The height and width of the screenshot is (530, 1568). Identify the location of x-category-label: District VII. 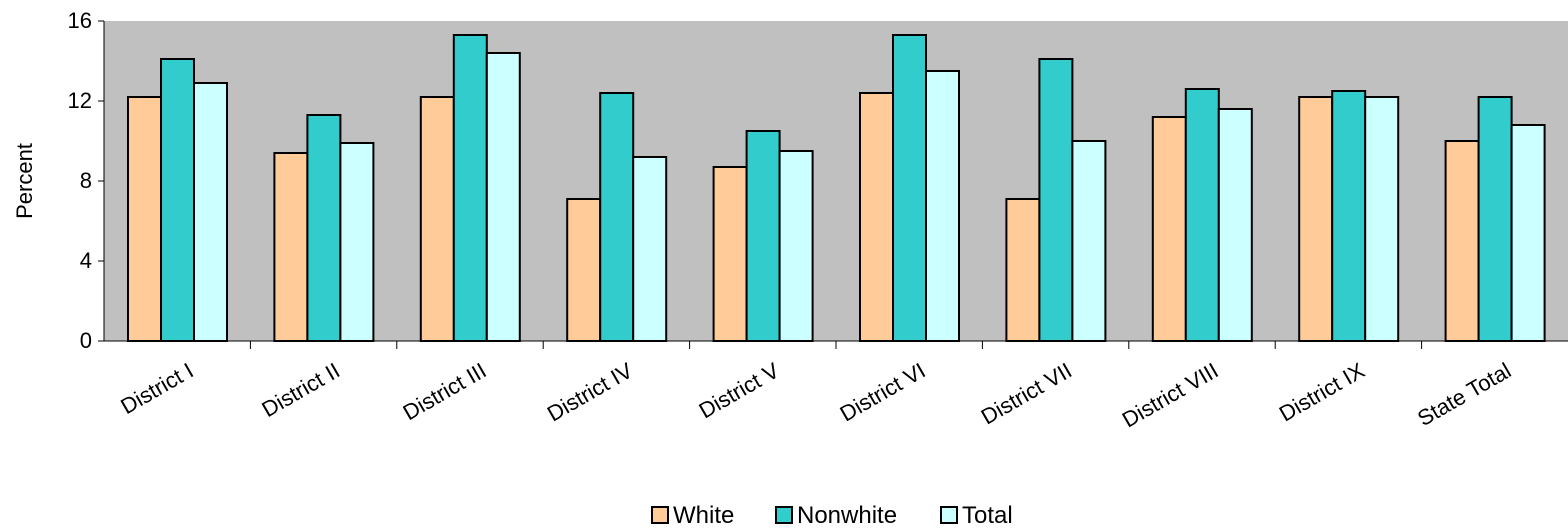
(1026, 394).